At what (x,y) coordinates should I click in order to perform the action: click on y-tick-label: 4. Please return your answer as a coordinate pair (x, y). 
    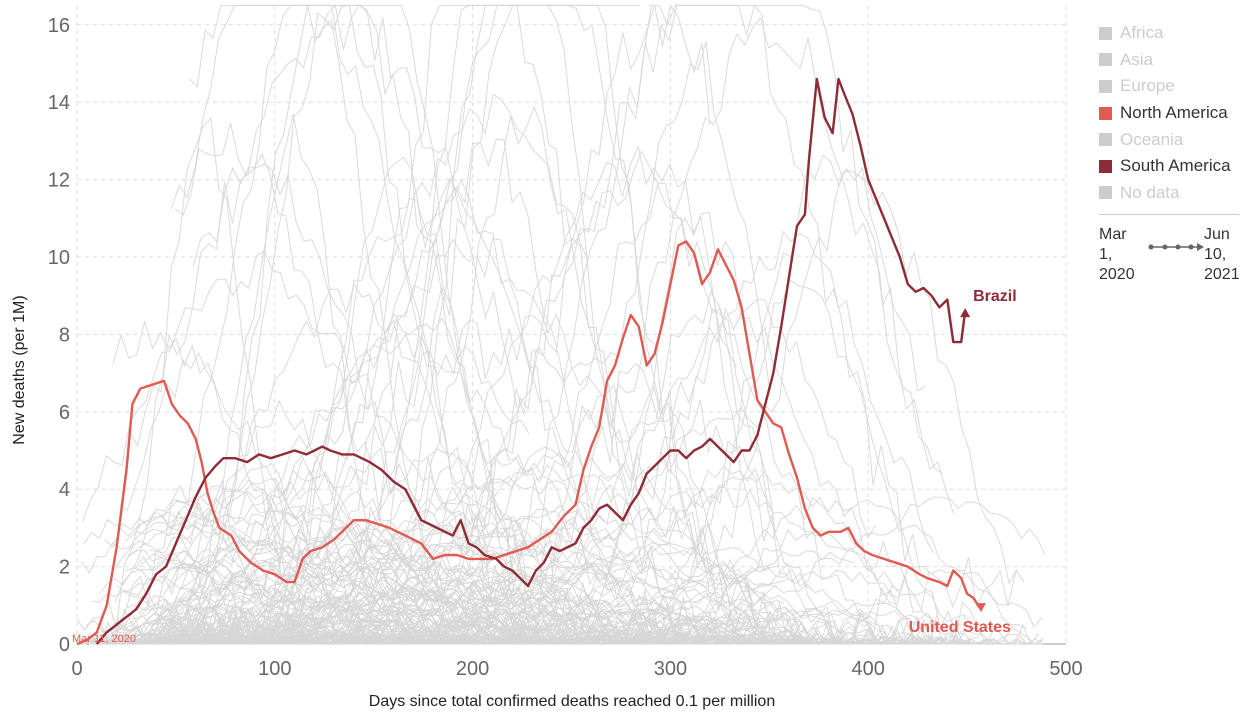
    Looking at the image, I should click on (64, 490).